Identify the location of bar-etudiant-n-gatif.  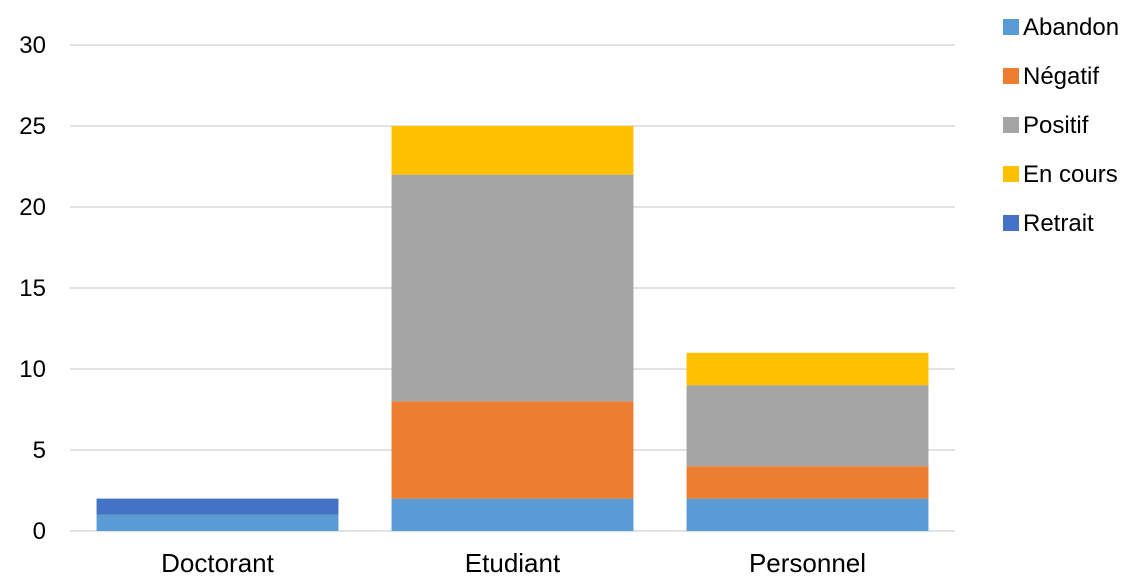
(512, 450).